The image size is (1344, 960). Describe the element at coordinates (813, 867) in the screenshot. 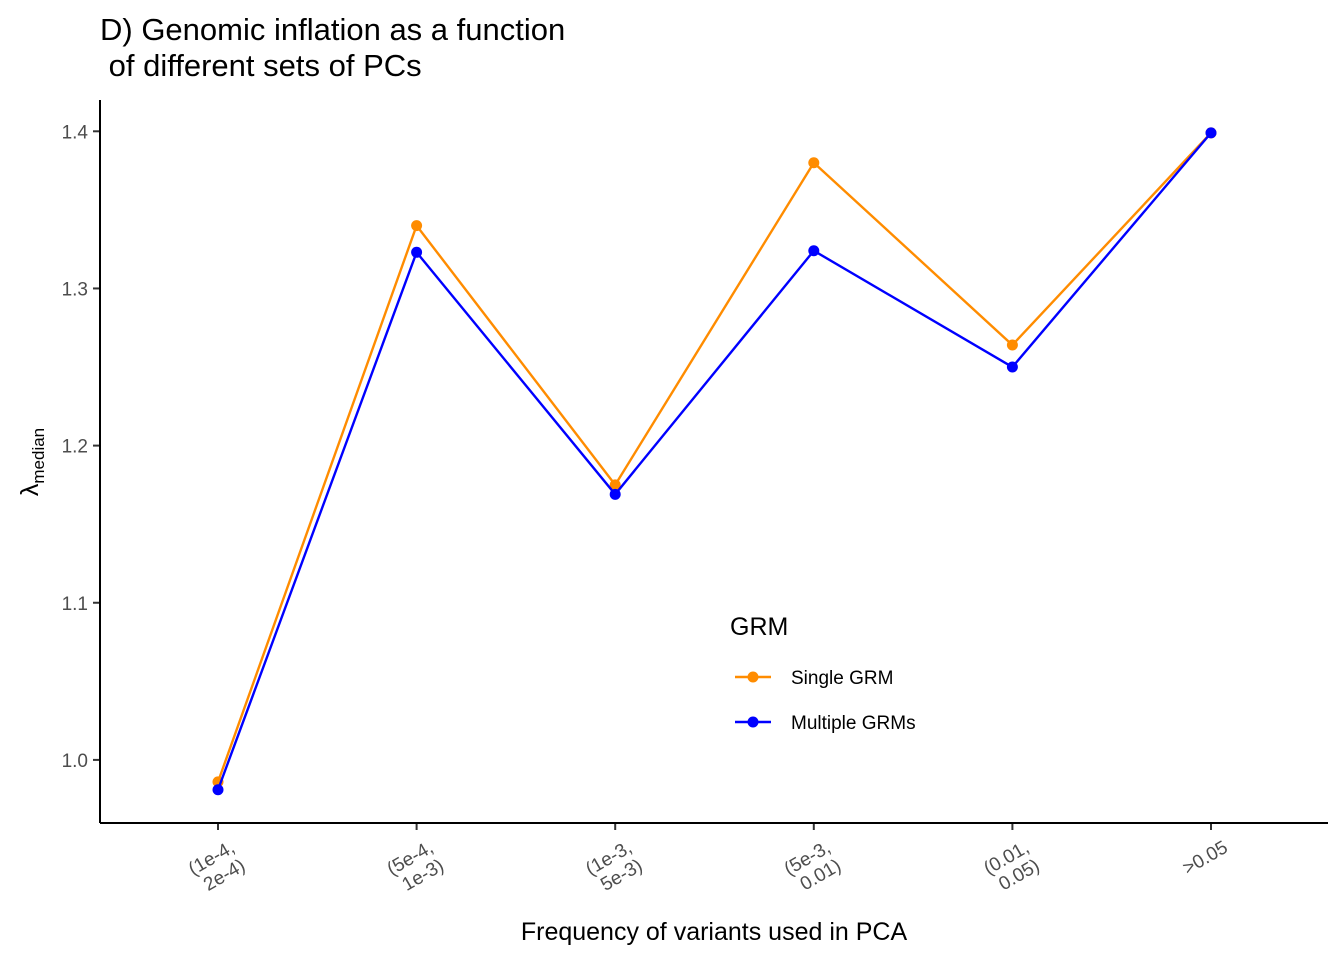

I see `x-tick-label: (5e-3,0.01)` at that location.